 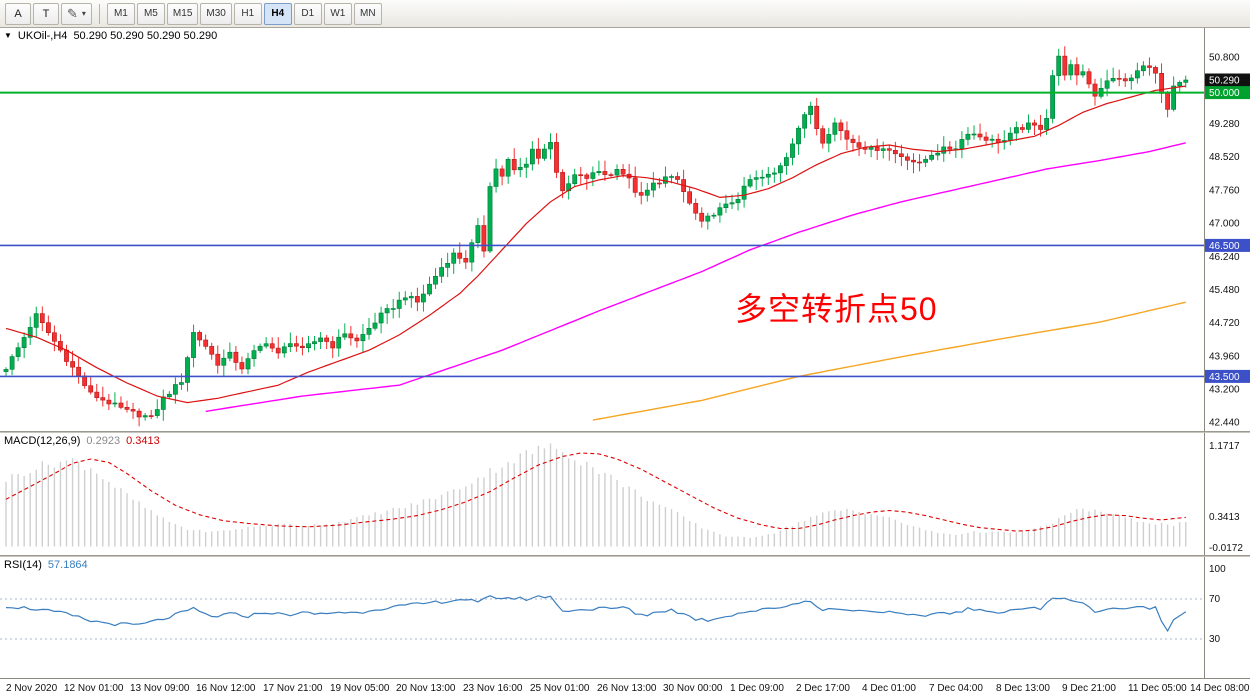 What do you see at coordinates (83, 13) in the screenshot?
I see `chevron-down-icon: ▾` at bounding box center [83, 13].